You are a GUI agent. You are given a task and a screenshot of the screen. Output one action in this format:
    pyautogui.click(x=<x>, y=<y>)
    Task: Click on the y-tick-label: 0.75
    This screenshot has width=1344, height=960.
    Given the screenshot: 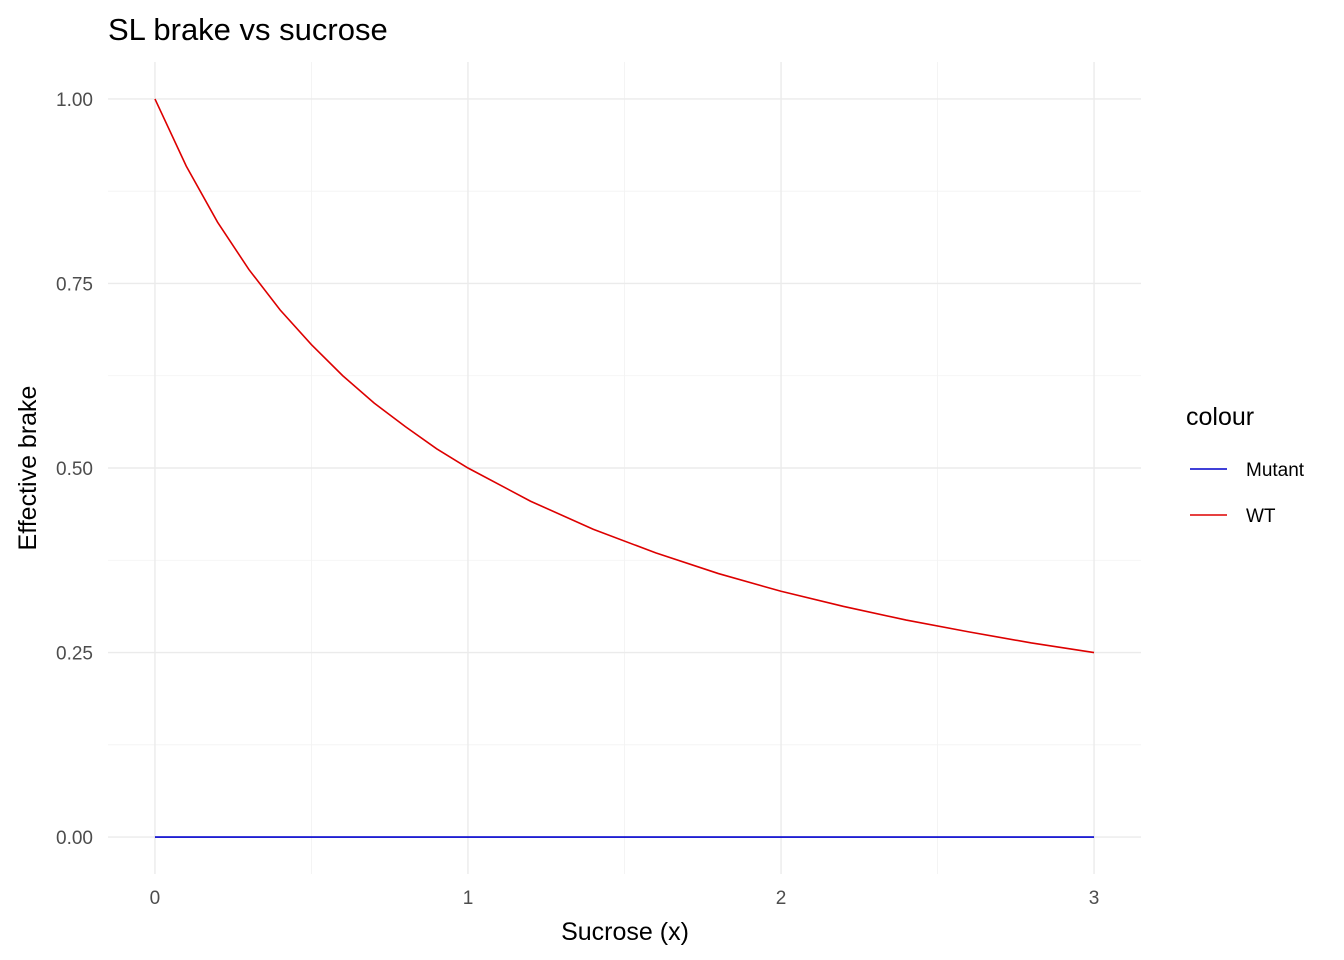 What is the action you would take?
    pyautogui.click(x=74, y=284)
    